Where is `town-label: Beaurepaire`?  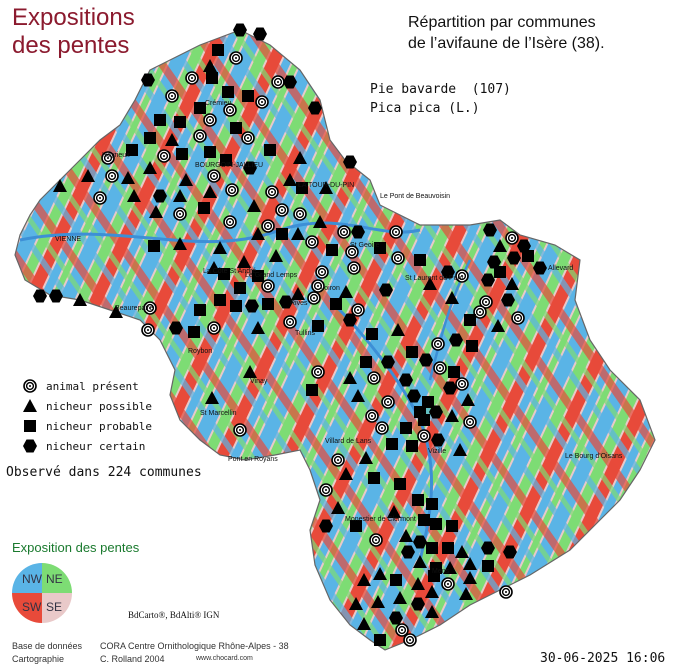 town-label: Beaurepaire is located at coordinates (134, 308).